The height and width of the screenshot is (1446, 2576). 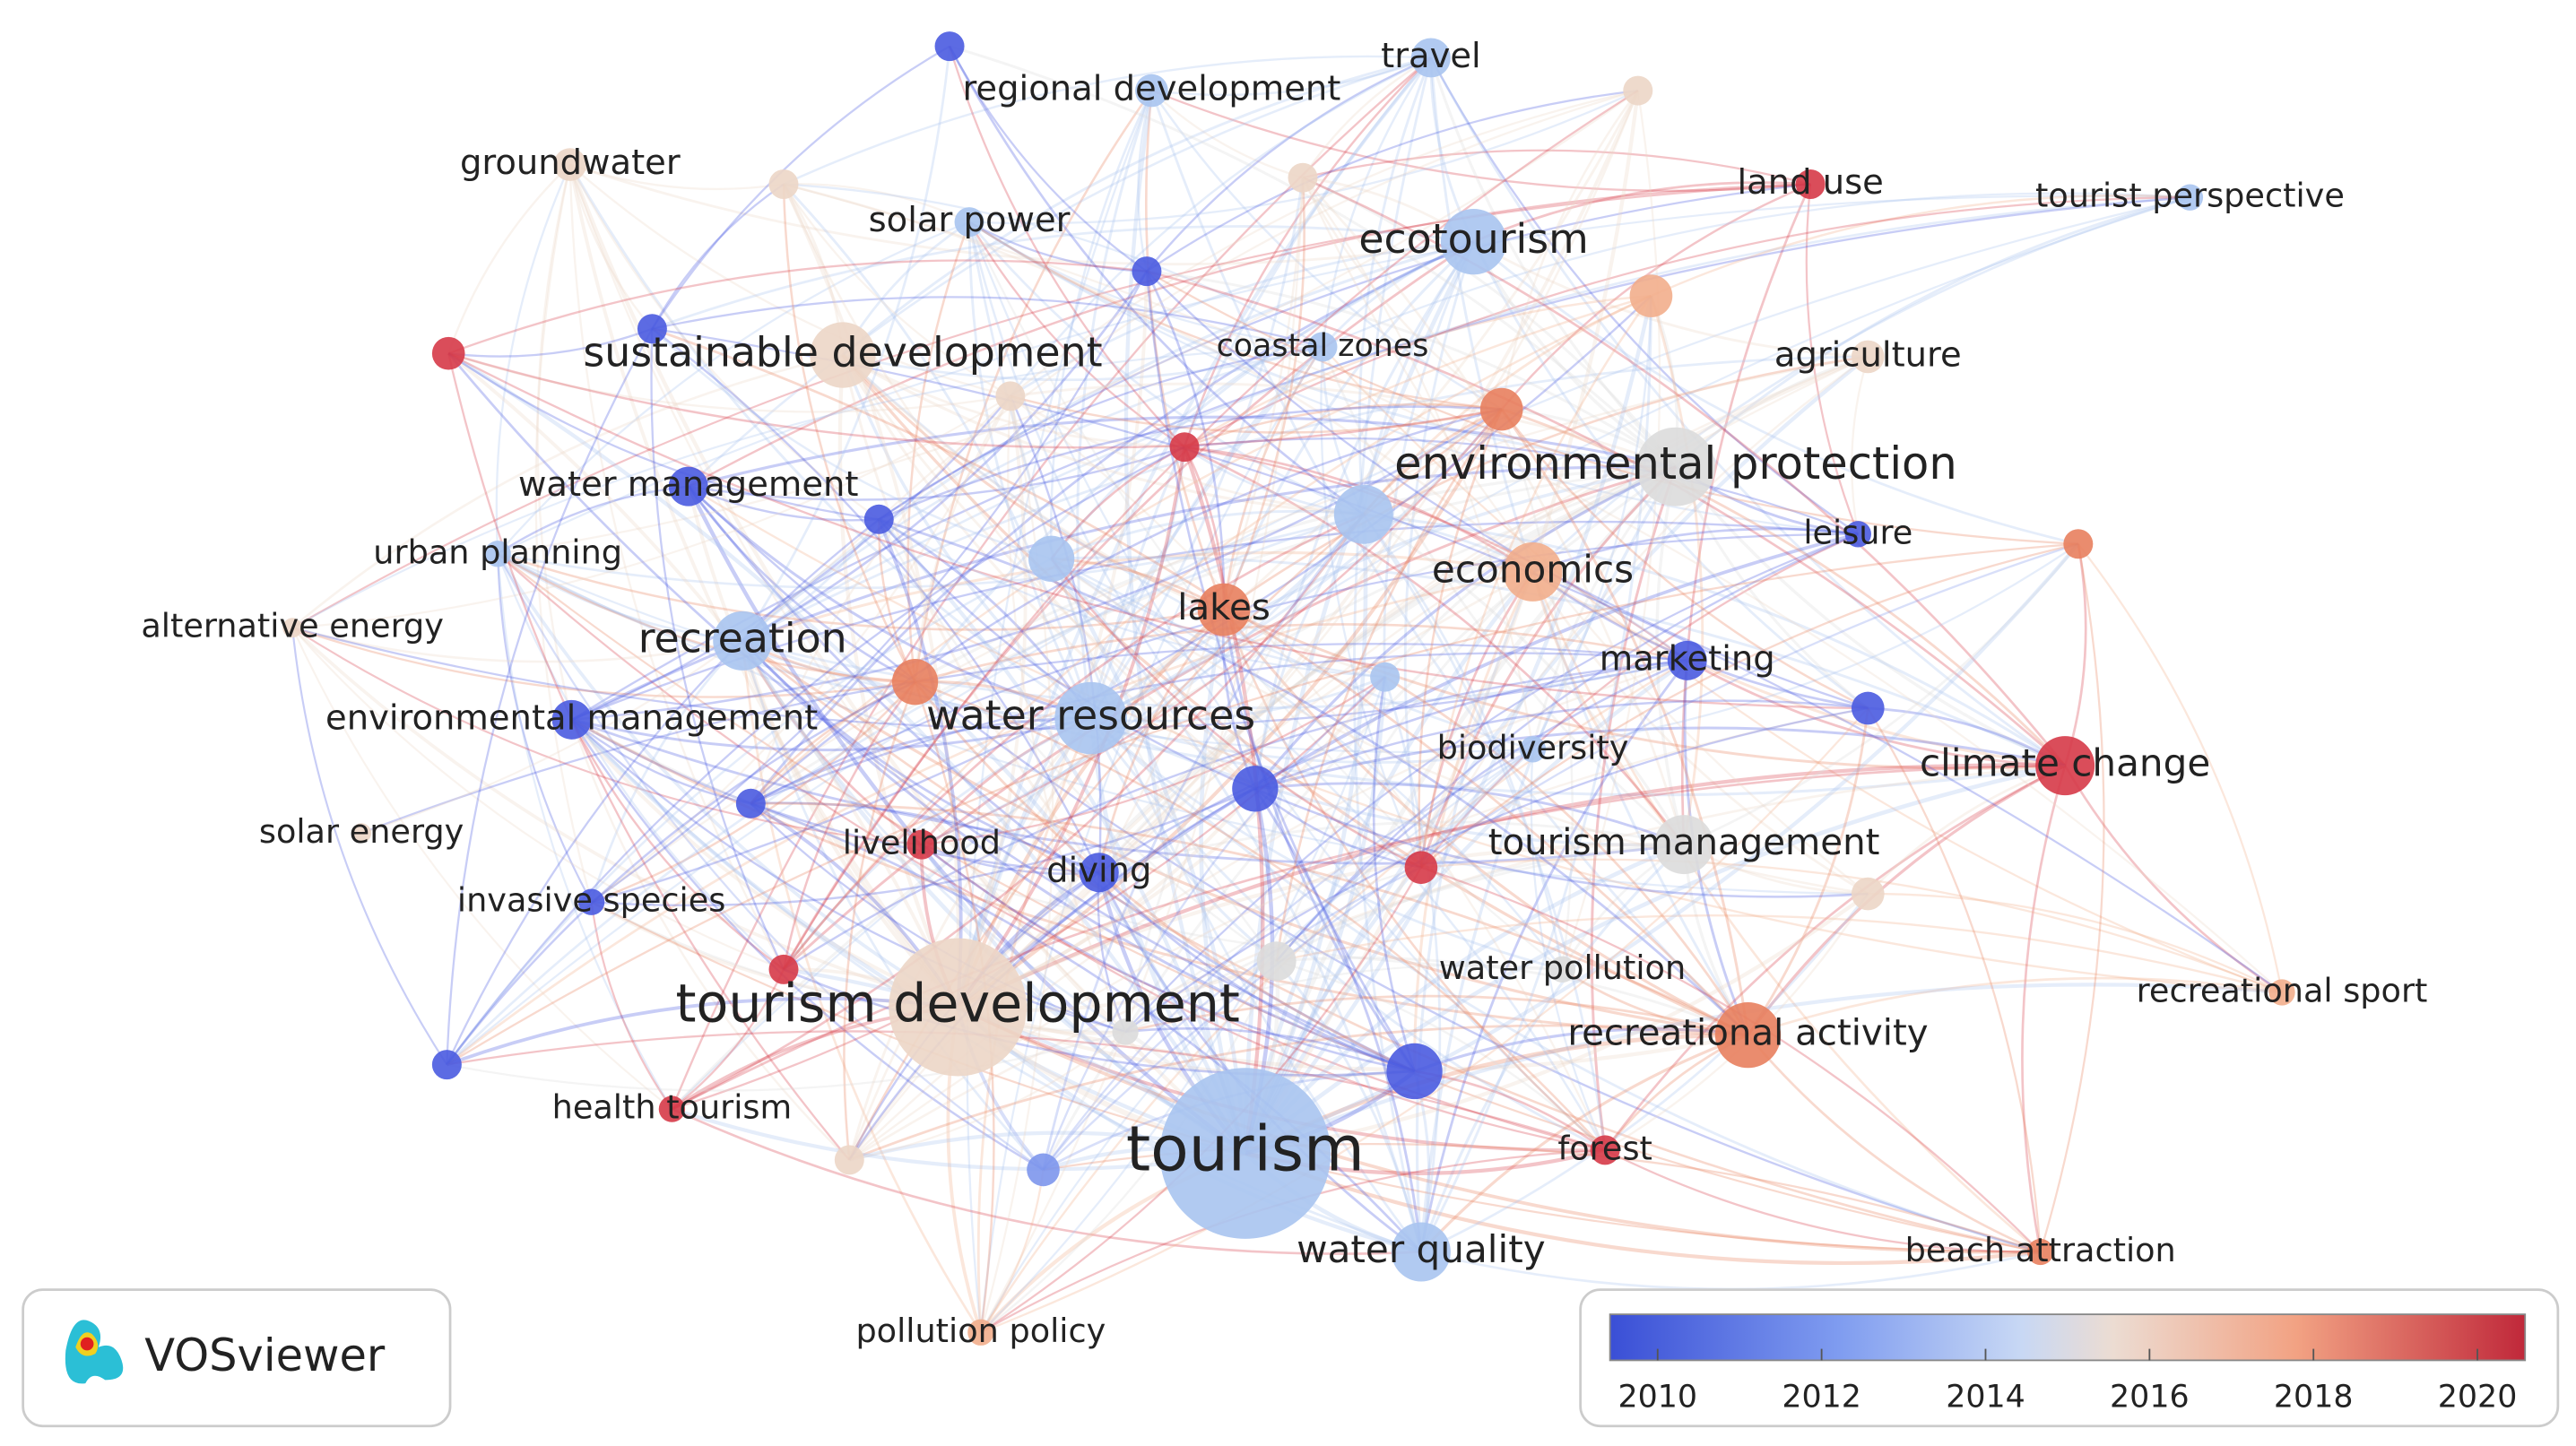 What do you see at coordinates (1533, 747) in the screenshot?
I see `node-label: biodiversity` at bounding box center [1533, 747].